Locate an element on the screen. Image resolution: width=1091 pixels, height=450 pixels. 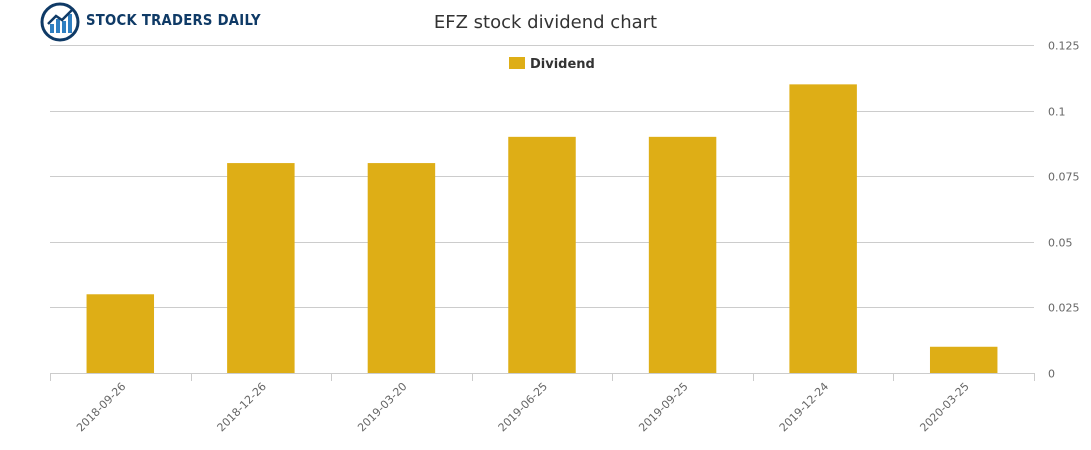
chart-title: EFZ stock dividend chart is located at coordinates (545, 22).